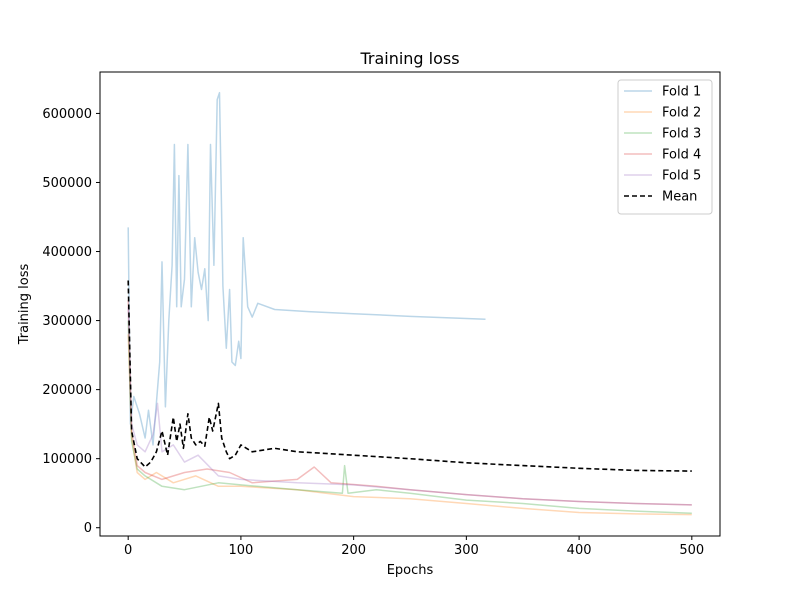  Describe the element at coordinates (128, 550) in the screenshot. I see `x-tick-label: 0` at that location.